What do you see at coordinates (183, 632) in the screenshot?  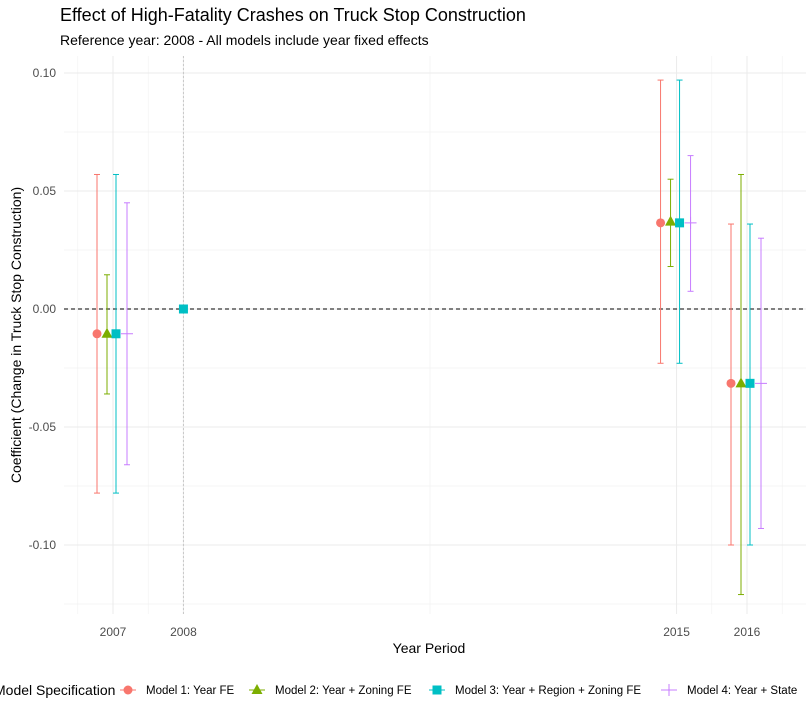 I see `x-tick-label: 2008` at bounding box center [183, 632].